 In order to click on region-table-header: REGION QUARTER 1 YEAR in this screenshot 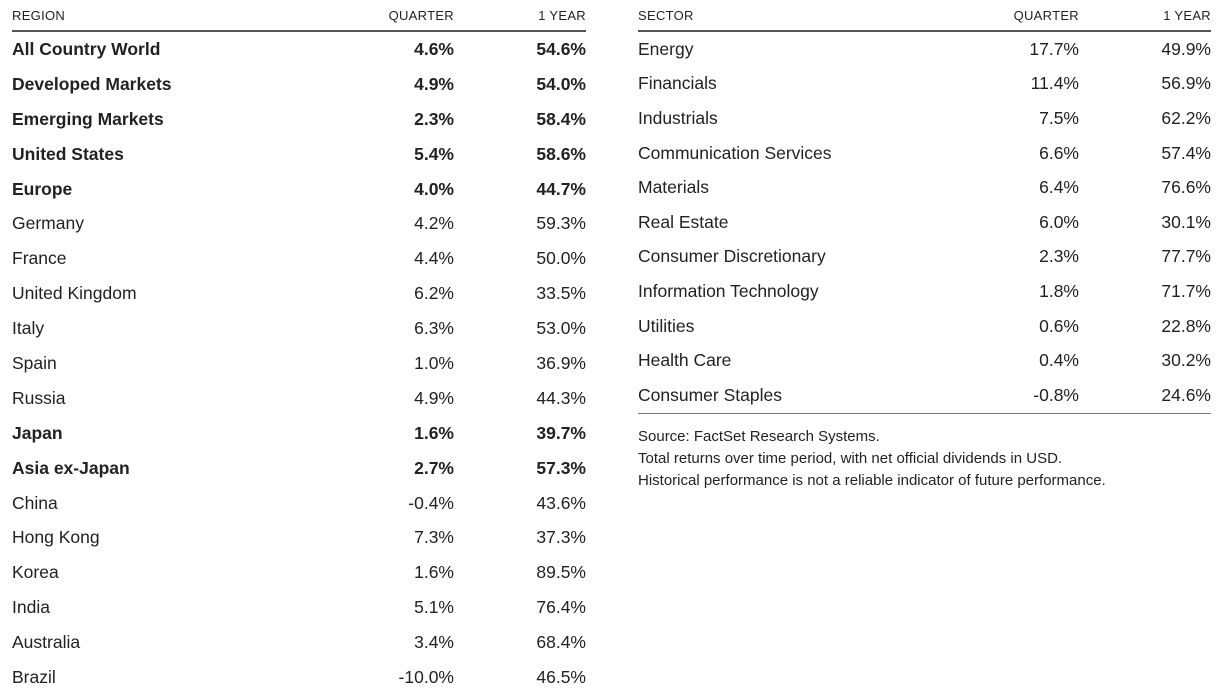, I will do `click(299, 16)`.